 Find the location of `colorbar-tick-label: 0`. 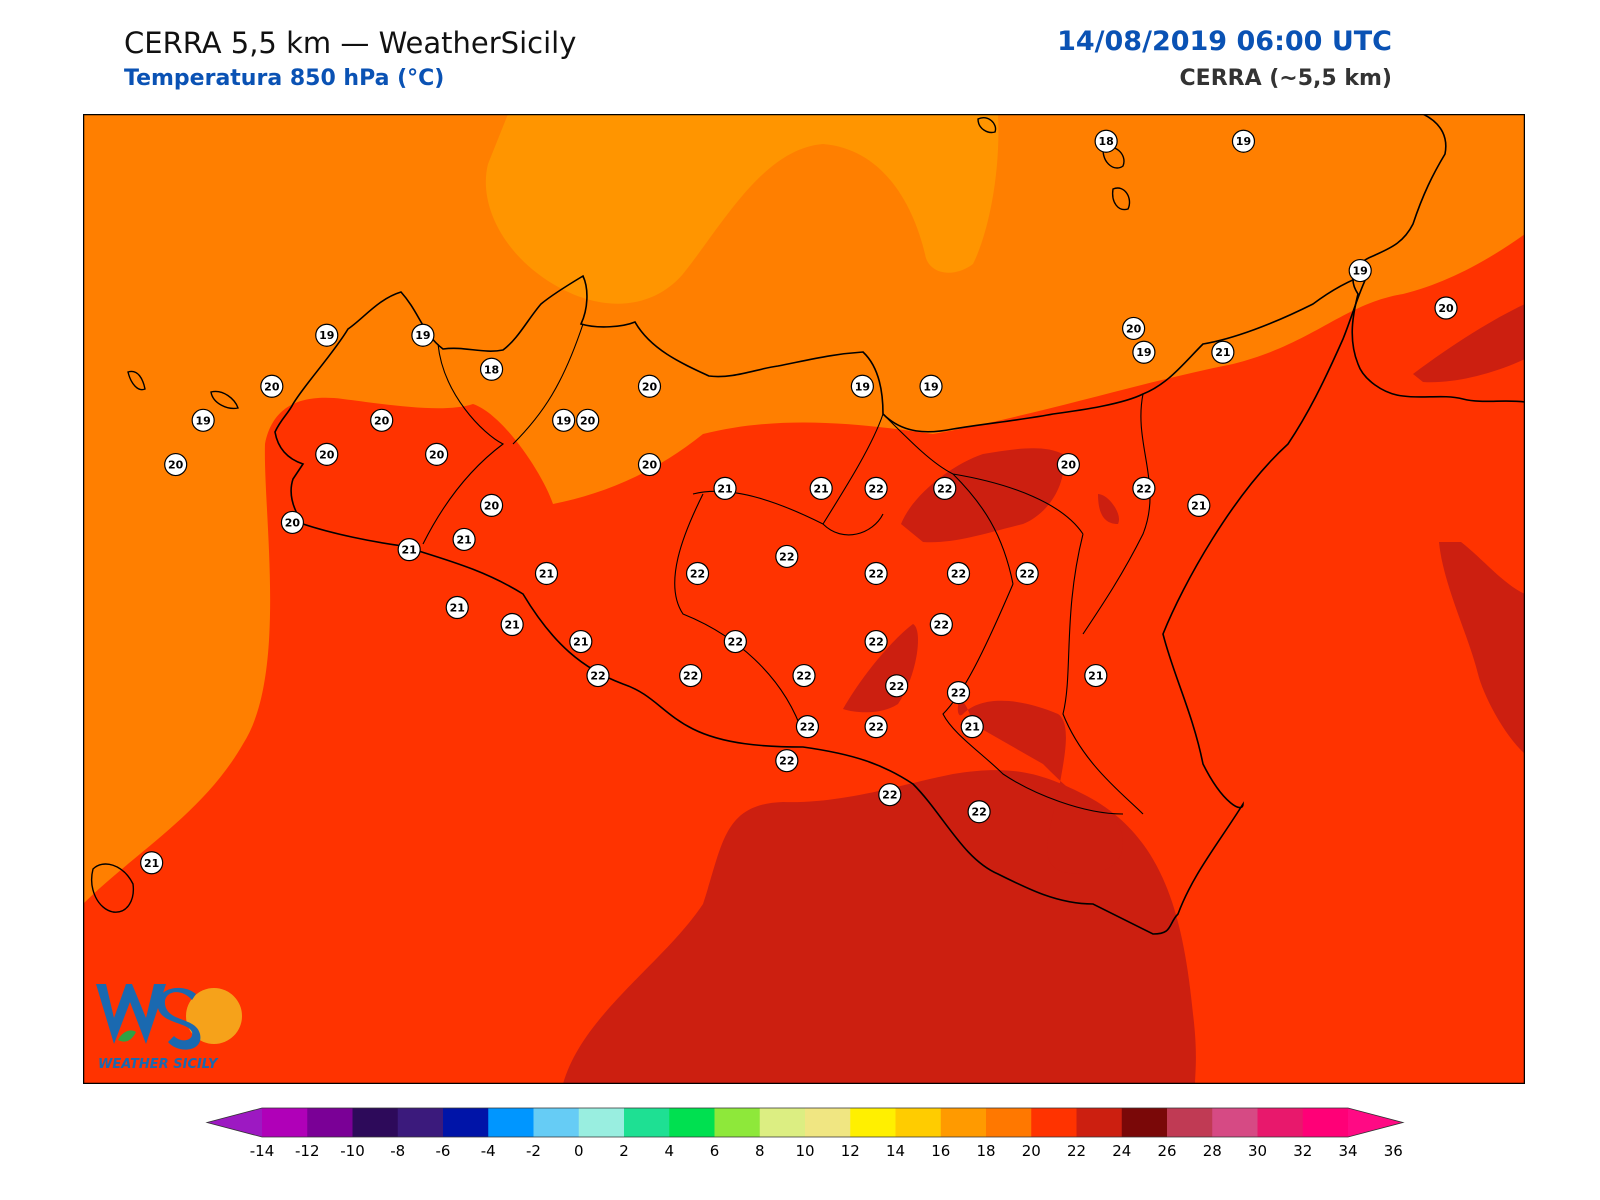

colorbar-tick-label: 0 is located at coordinates (579, 1151).